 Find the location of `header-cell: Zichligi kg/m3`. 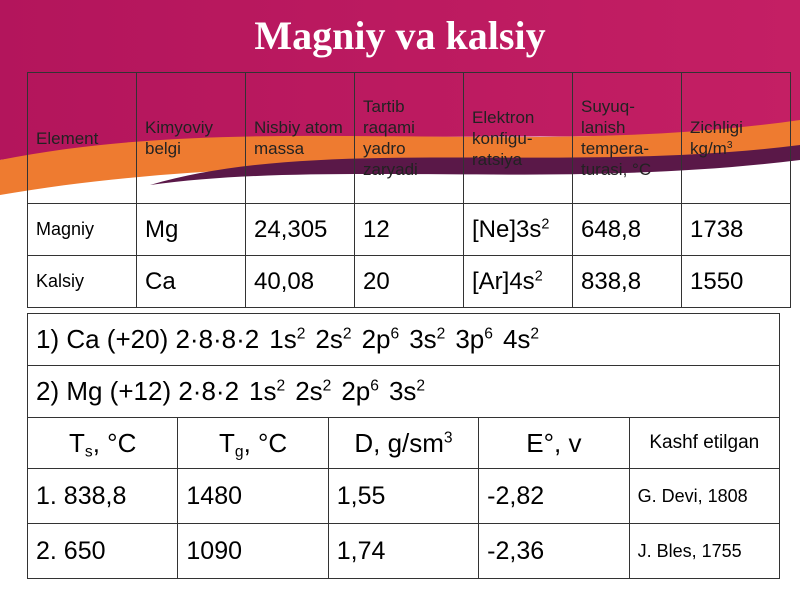

header-cell: Zichligi kg/m3 is located at coordinates (736, 138).